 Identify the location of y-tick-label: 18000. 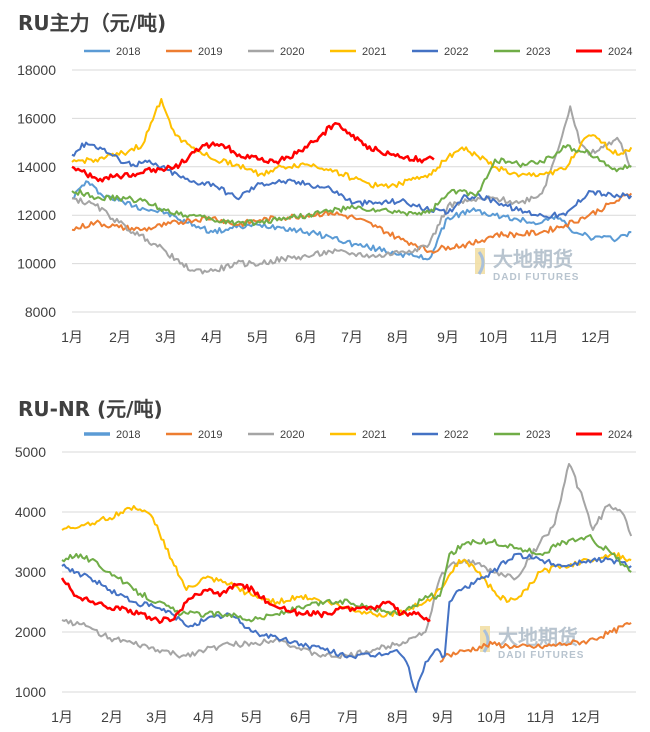
(36, 70).